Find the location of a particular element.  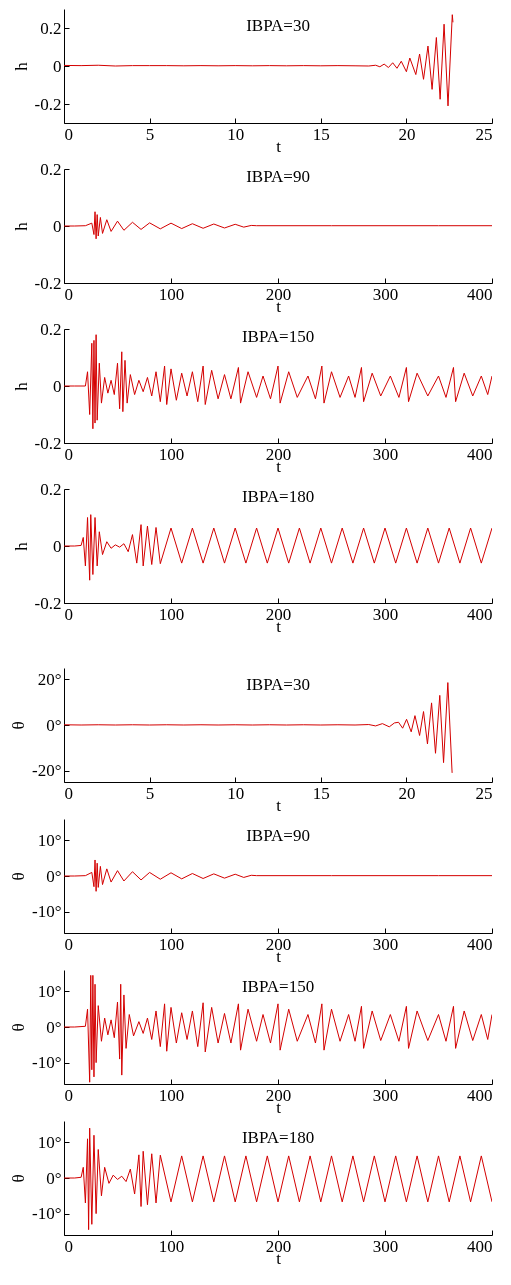

y-tick-label: 20° is located at coordinates (49, 679).